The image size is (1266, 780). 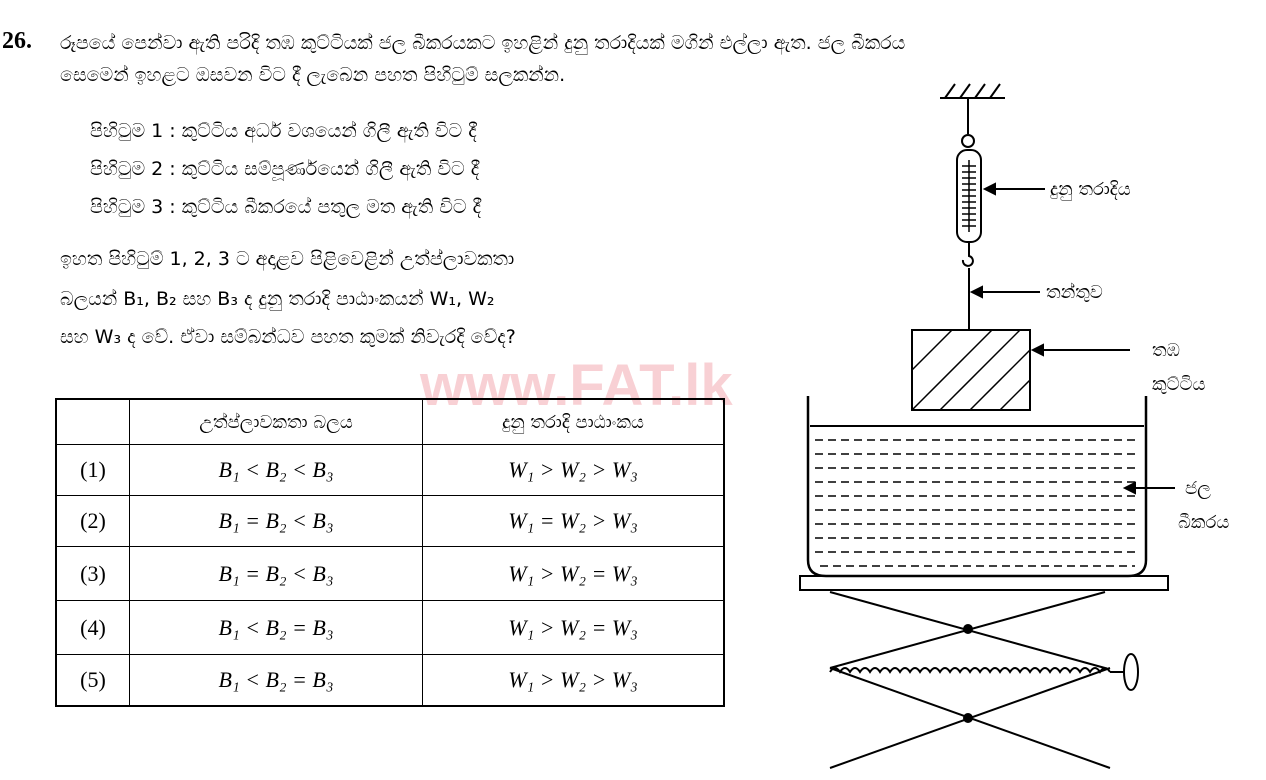 I want to click on ring, so click(x=968, y=141).